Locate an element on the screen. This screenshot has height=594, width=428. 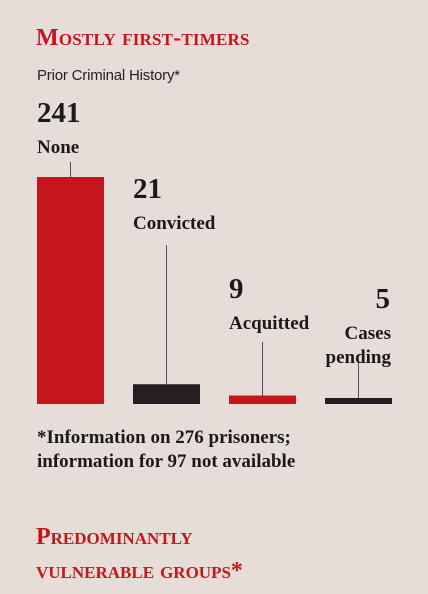
next-section-title-line-1: Predominantly is located at coordinates (114, 537).